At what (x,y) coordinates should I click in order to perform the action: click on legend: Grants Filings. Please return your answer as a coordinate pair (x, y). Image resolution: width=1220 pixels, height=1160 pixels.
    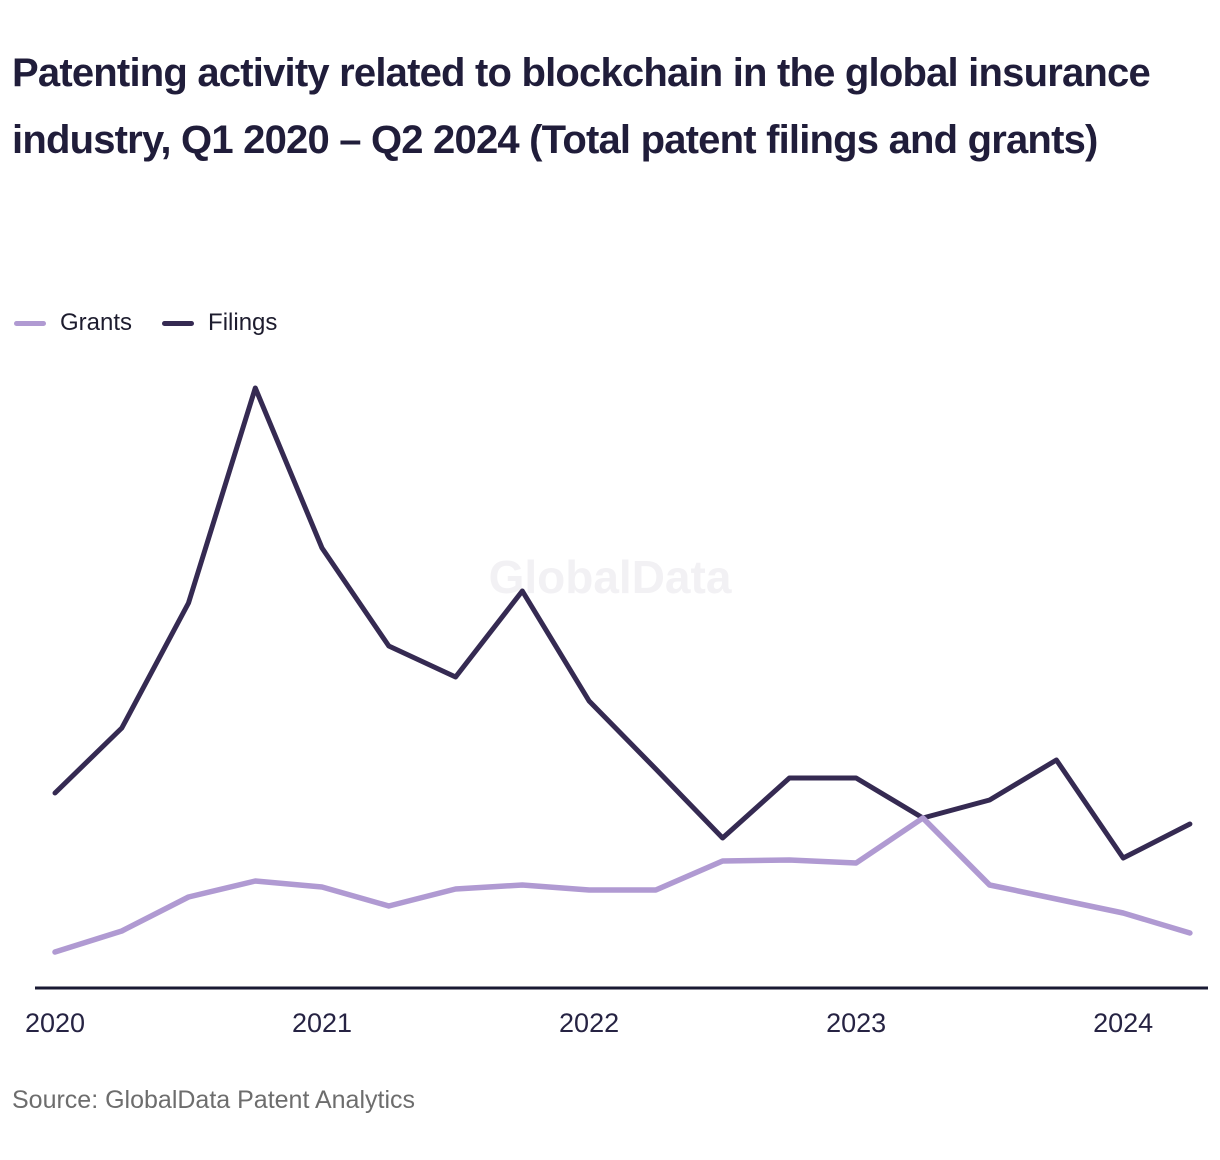
    Looking at the image, I should click on (145, 323).